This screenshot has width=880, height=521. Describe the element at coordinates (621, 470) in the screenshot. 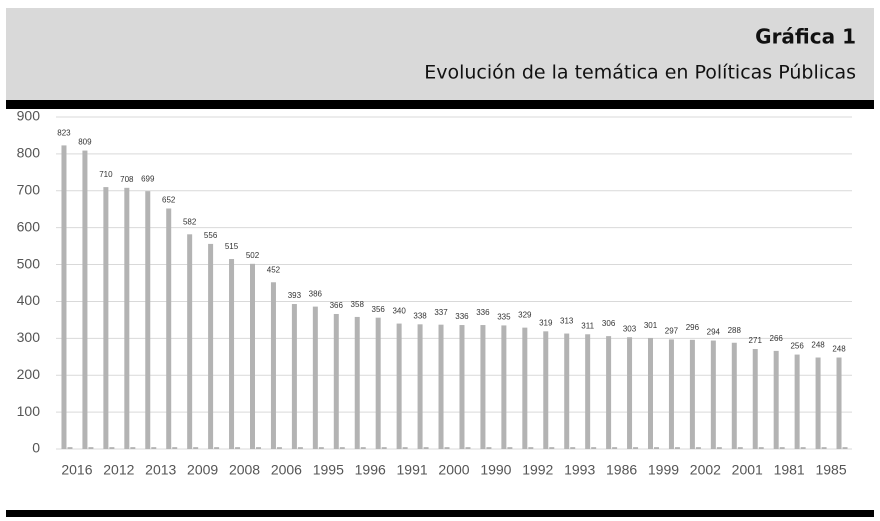

I see `x-tick-label: 1986` at that location.